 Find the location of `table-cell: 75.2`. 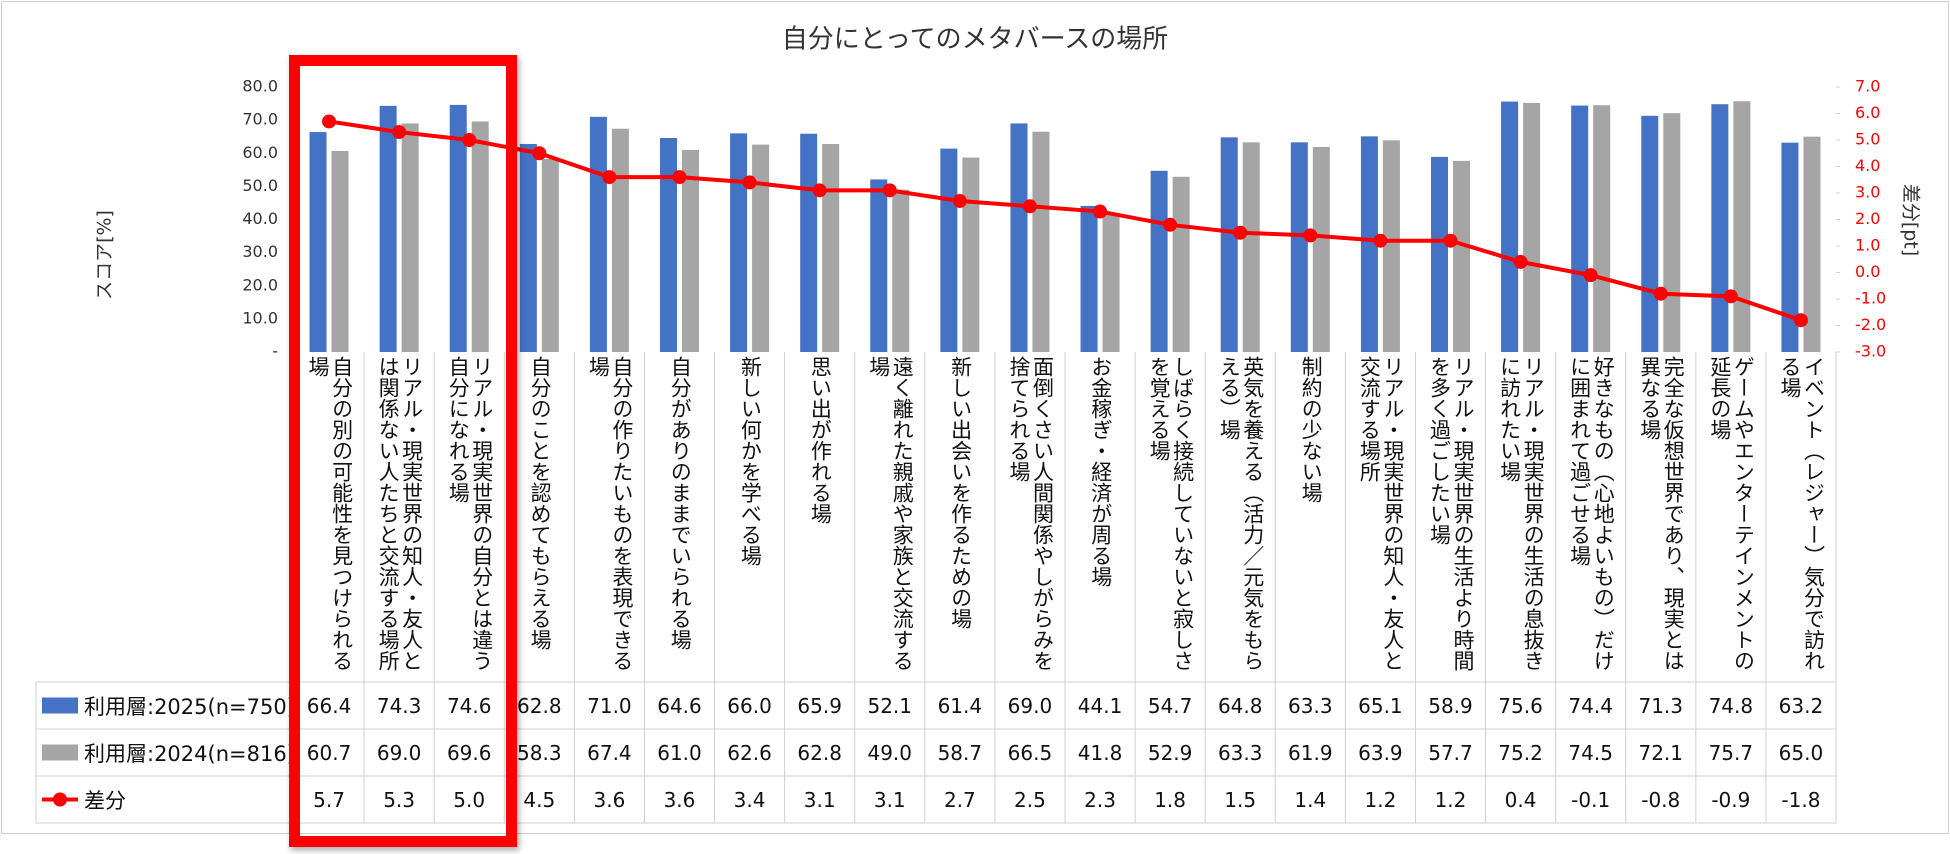

table-cell: 75.2 is located at coordinates (1520, 752).